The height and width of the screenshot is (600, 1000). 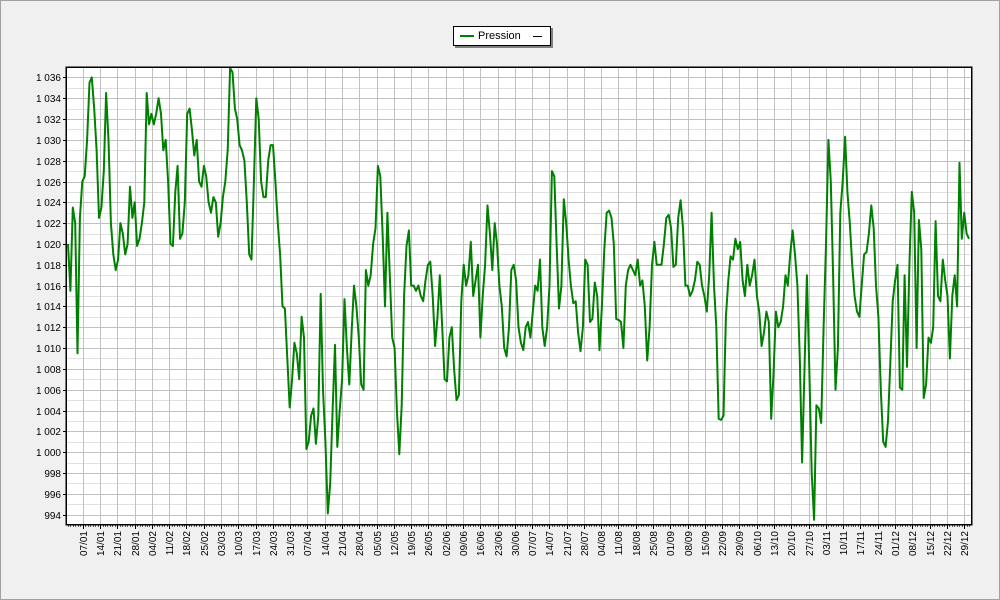 What do you see at coordinates (537, 36) in the screenshot?
I see `legend-dash-icon` at bounding box center [537, 36].